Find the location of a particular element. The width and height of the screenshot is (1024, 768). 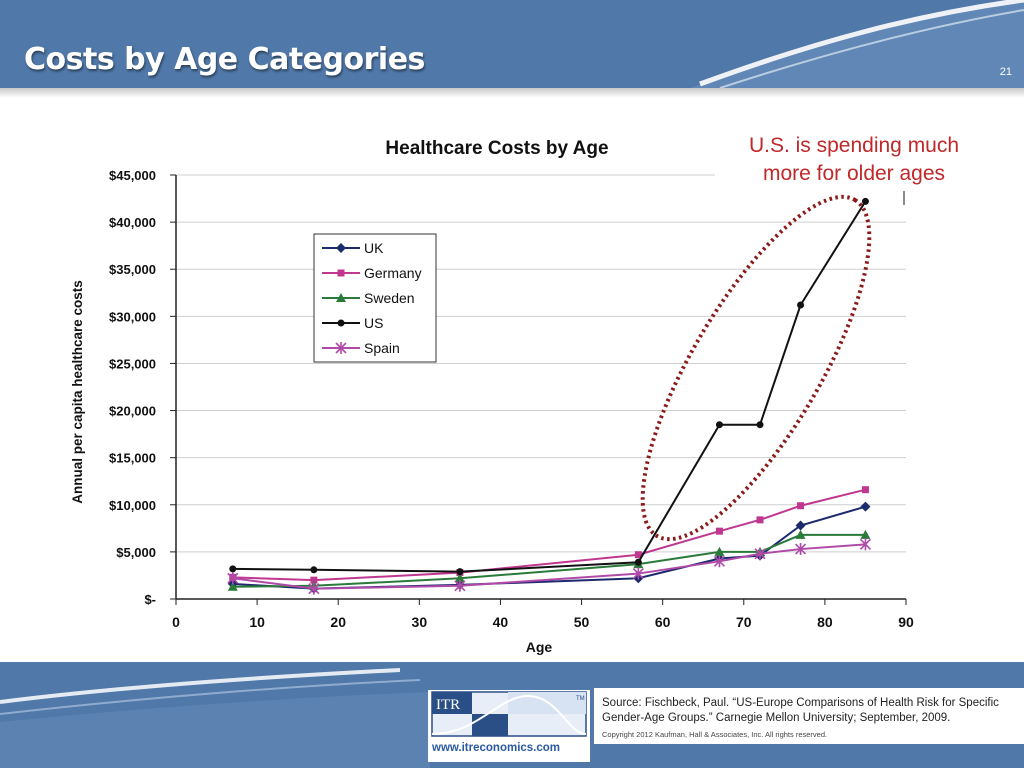

annotation-line-2: more for older ages is located at coordinates (854, 173).